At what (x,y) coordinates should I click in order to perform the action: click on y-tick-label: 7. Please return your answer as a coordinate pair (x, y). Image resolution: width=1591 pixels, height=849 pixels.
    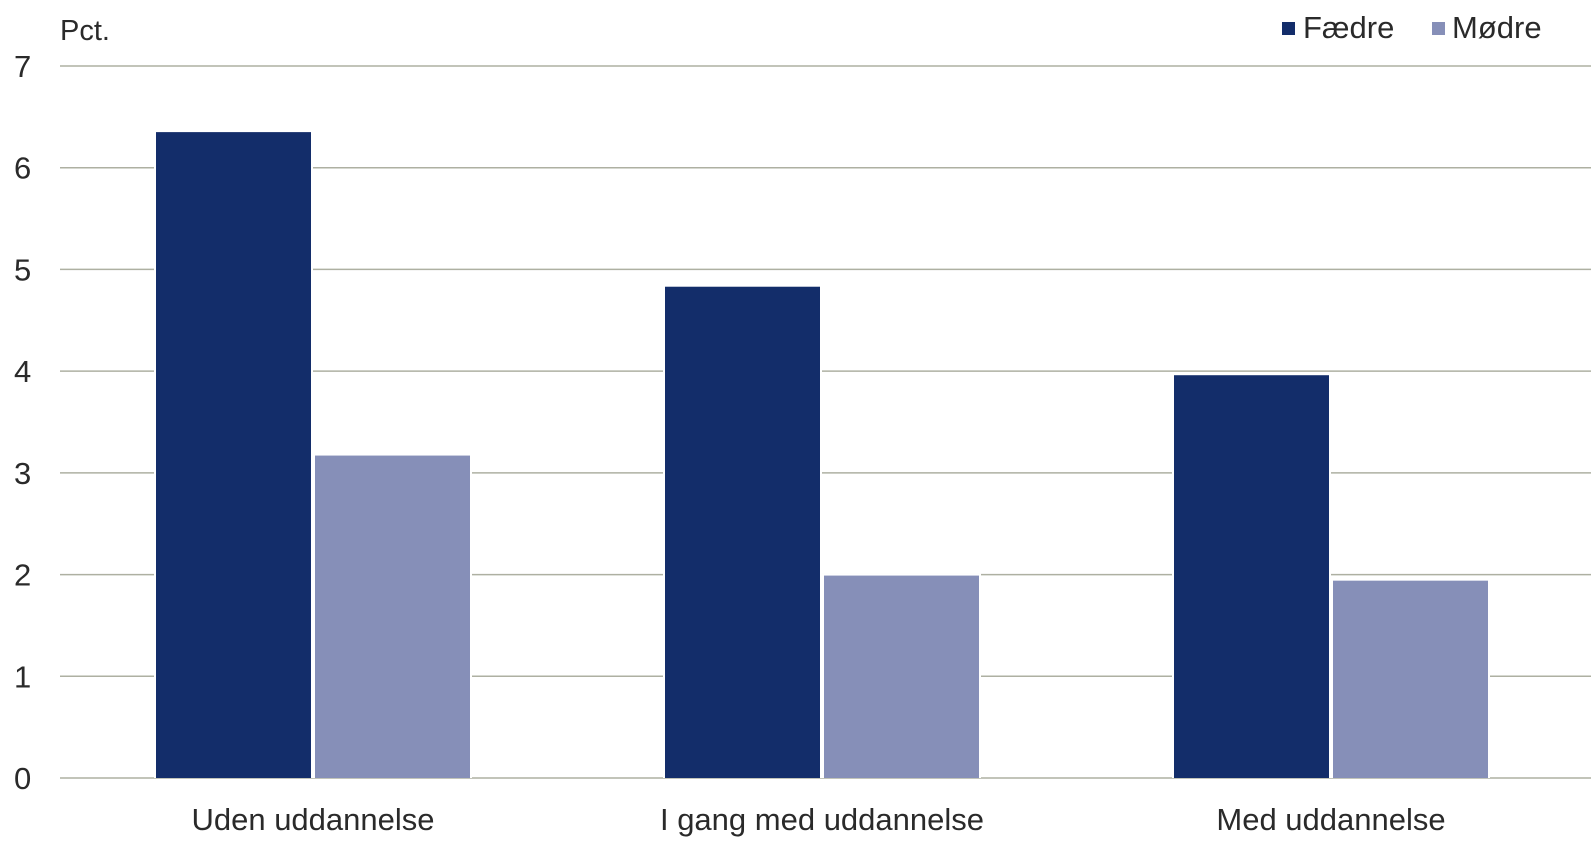
    Looking at the image, I should click on (22, 66).